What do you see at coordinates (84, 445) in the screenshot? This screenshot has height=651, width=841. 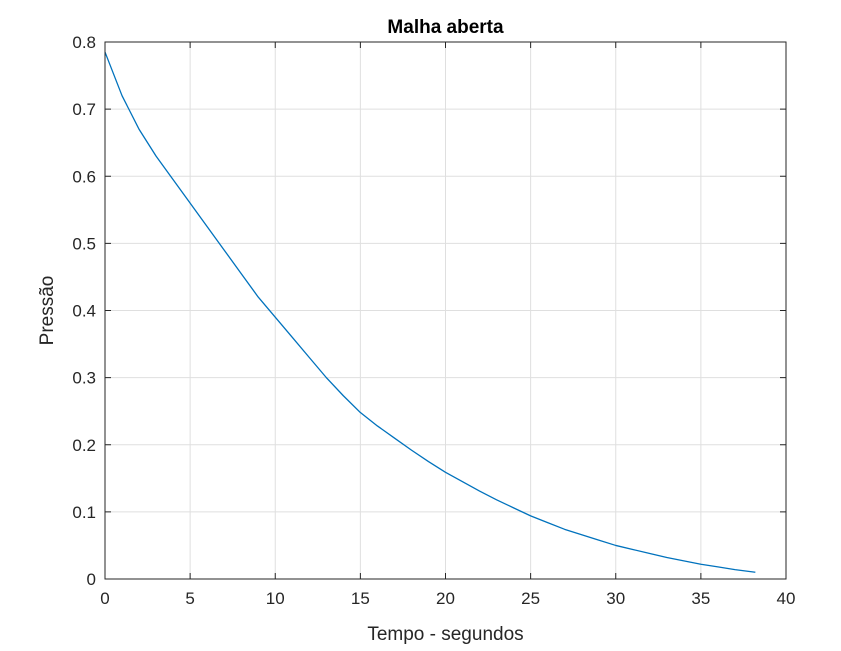 I see `y-tick-label: 0.2` at bounding box center [84, 445].